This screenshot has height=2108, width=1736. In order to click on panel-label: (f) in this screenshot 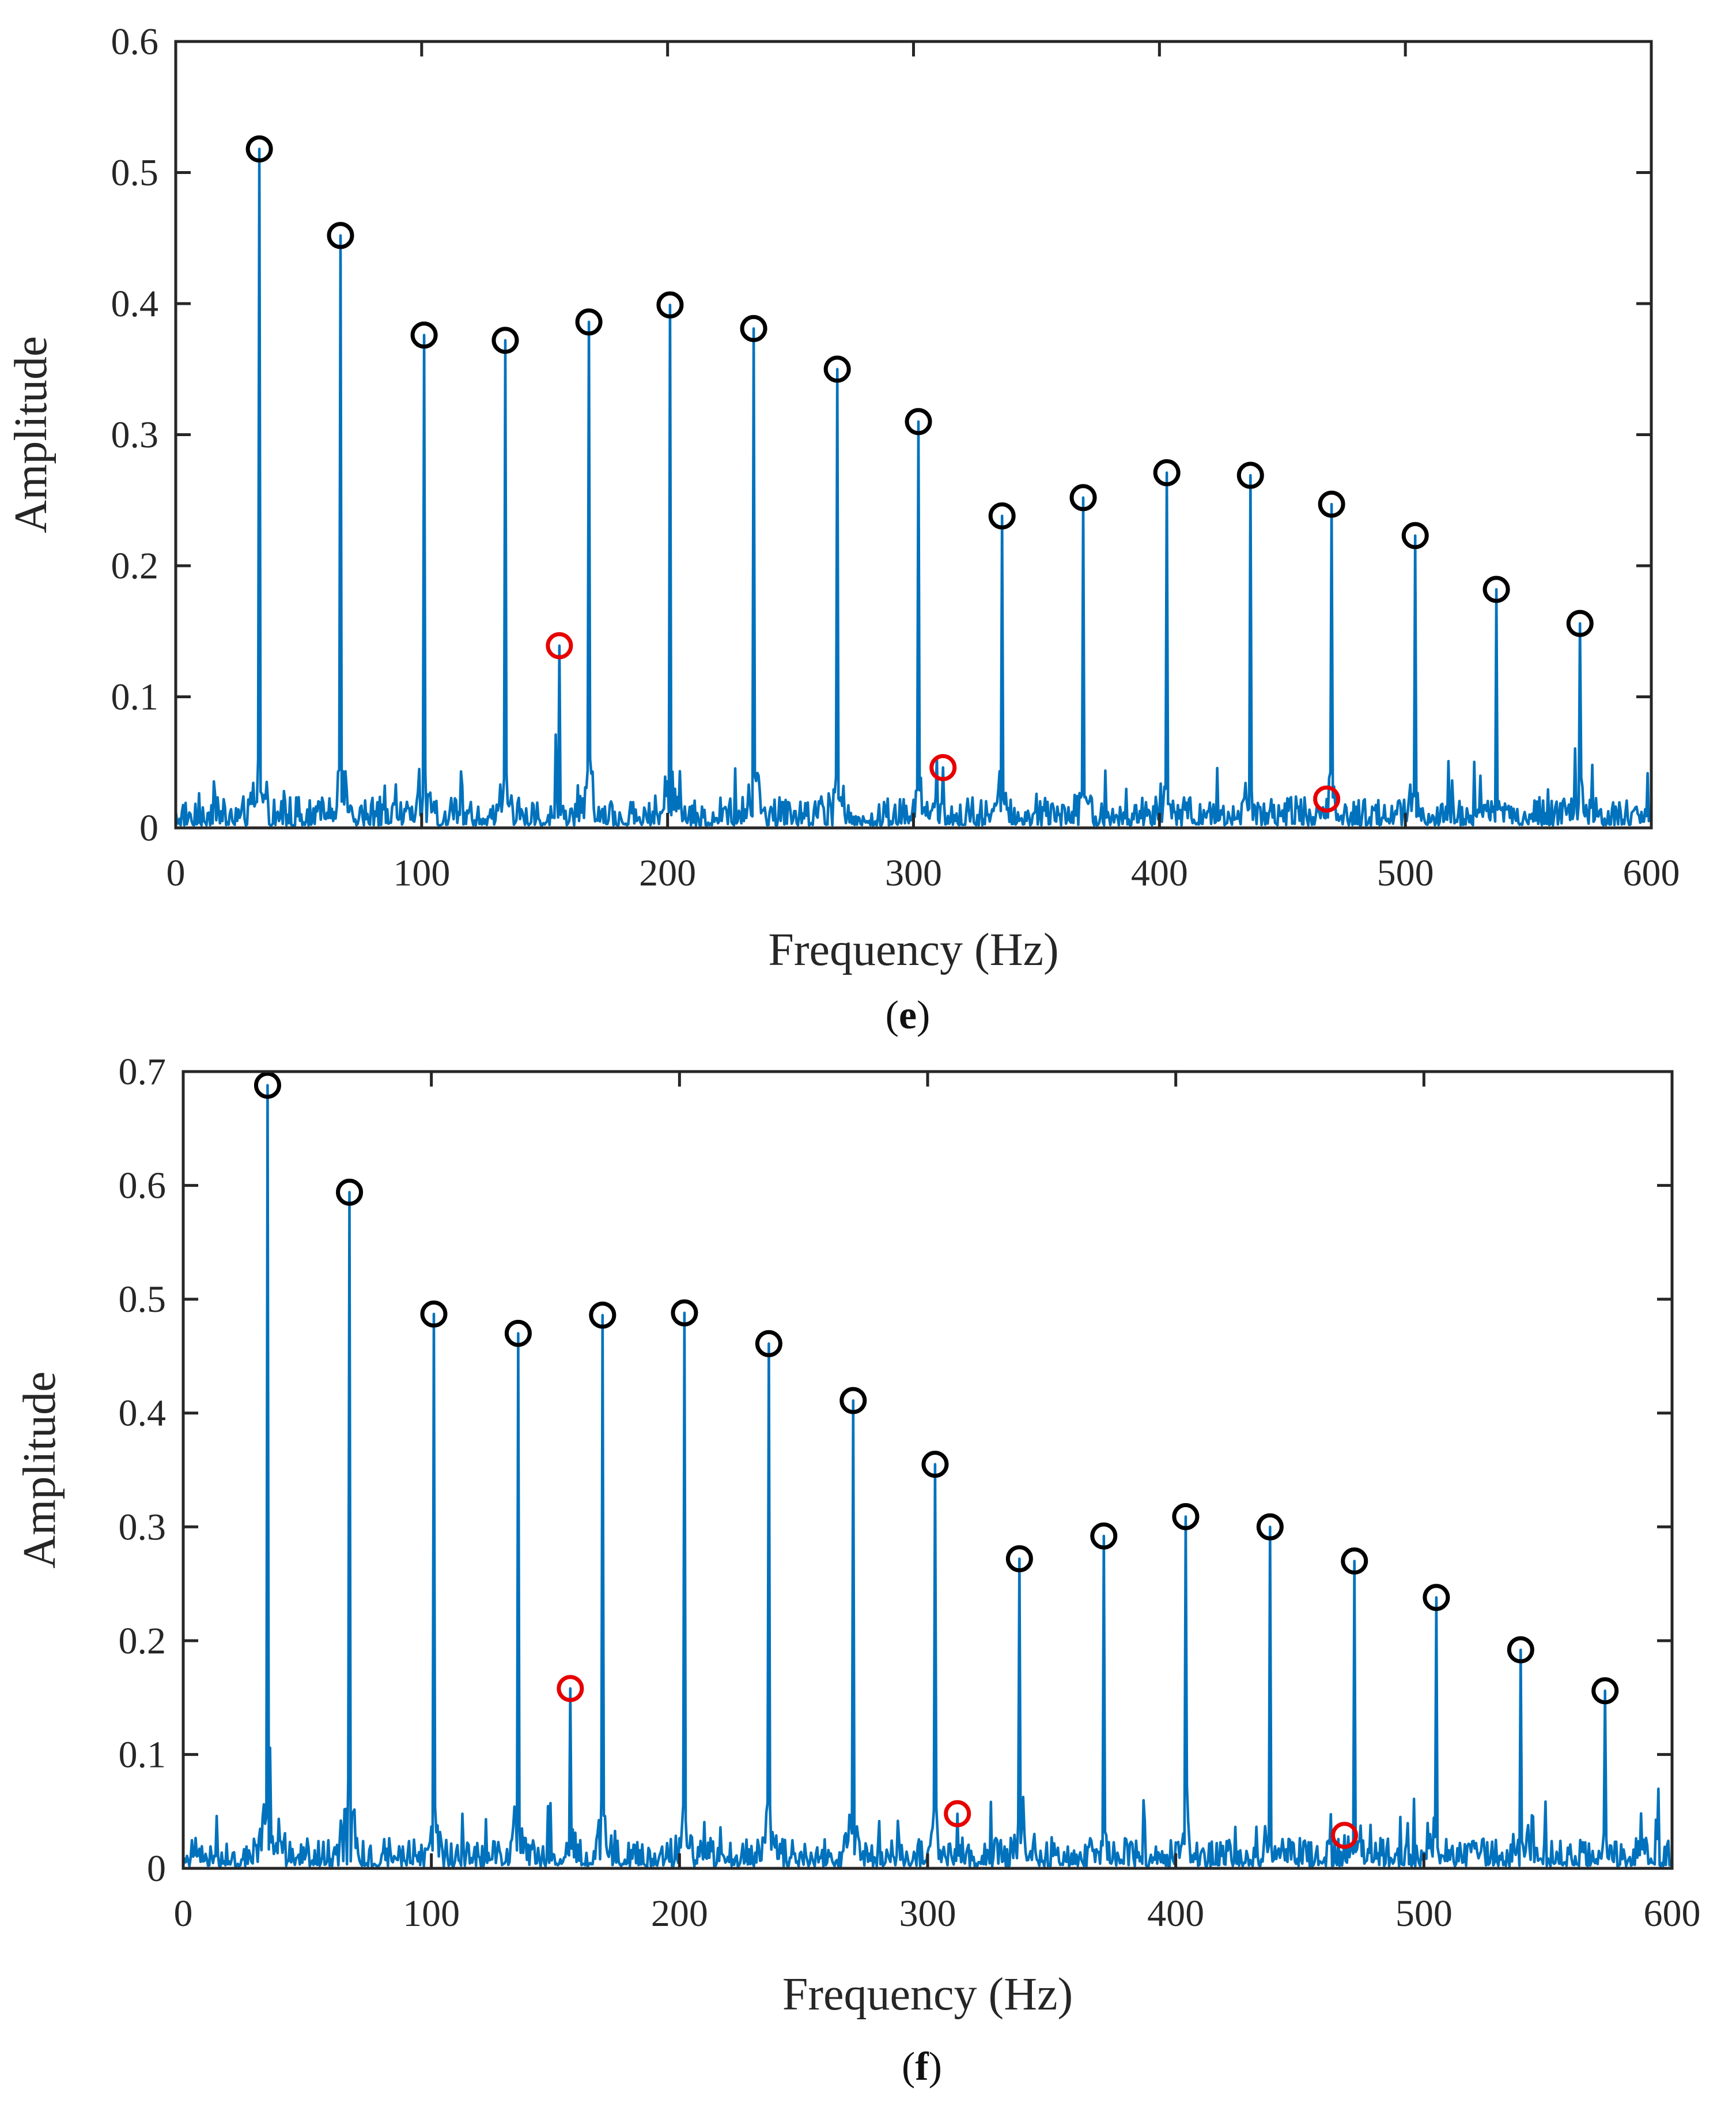, I will do `click(922, 2067)`.